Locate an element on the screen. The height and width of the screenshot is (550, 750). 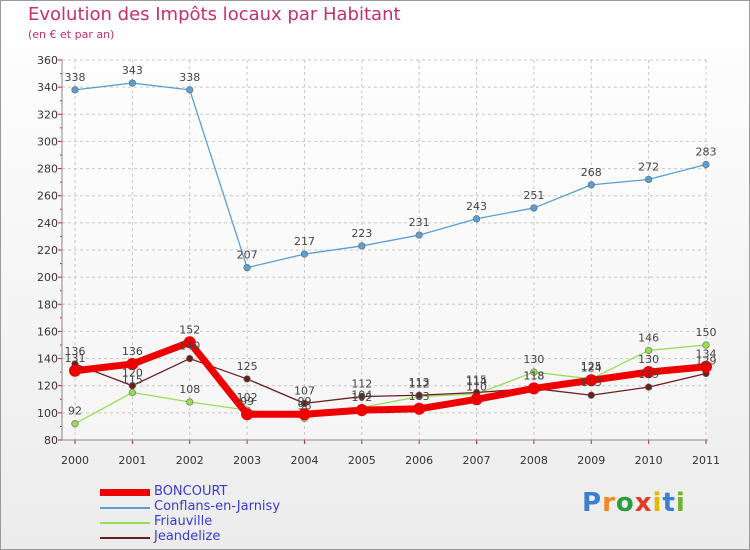
data-label-friauville: 114 is located at coordinates (476, 381).